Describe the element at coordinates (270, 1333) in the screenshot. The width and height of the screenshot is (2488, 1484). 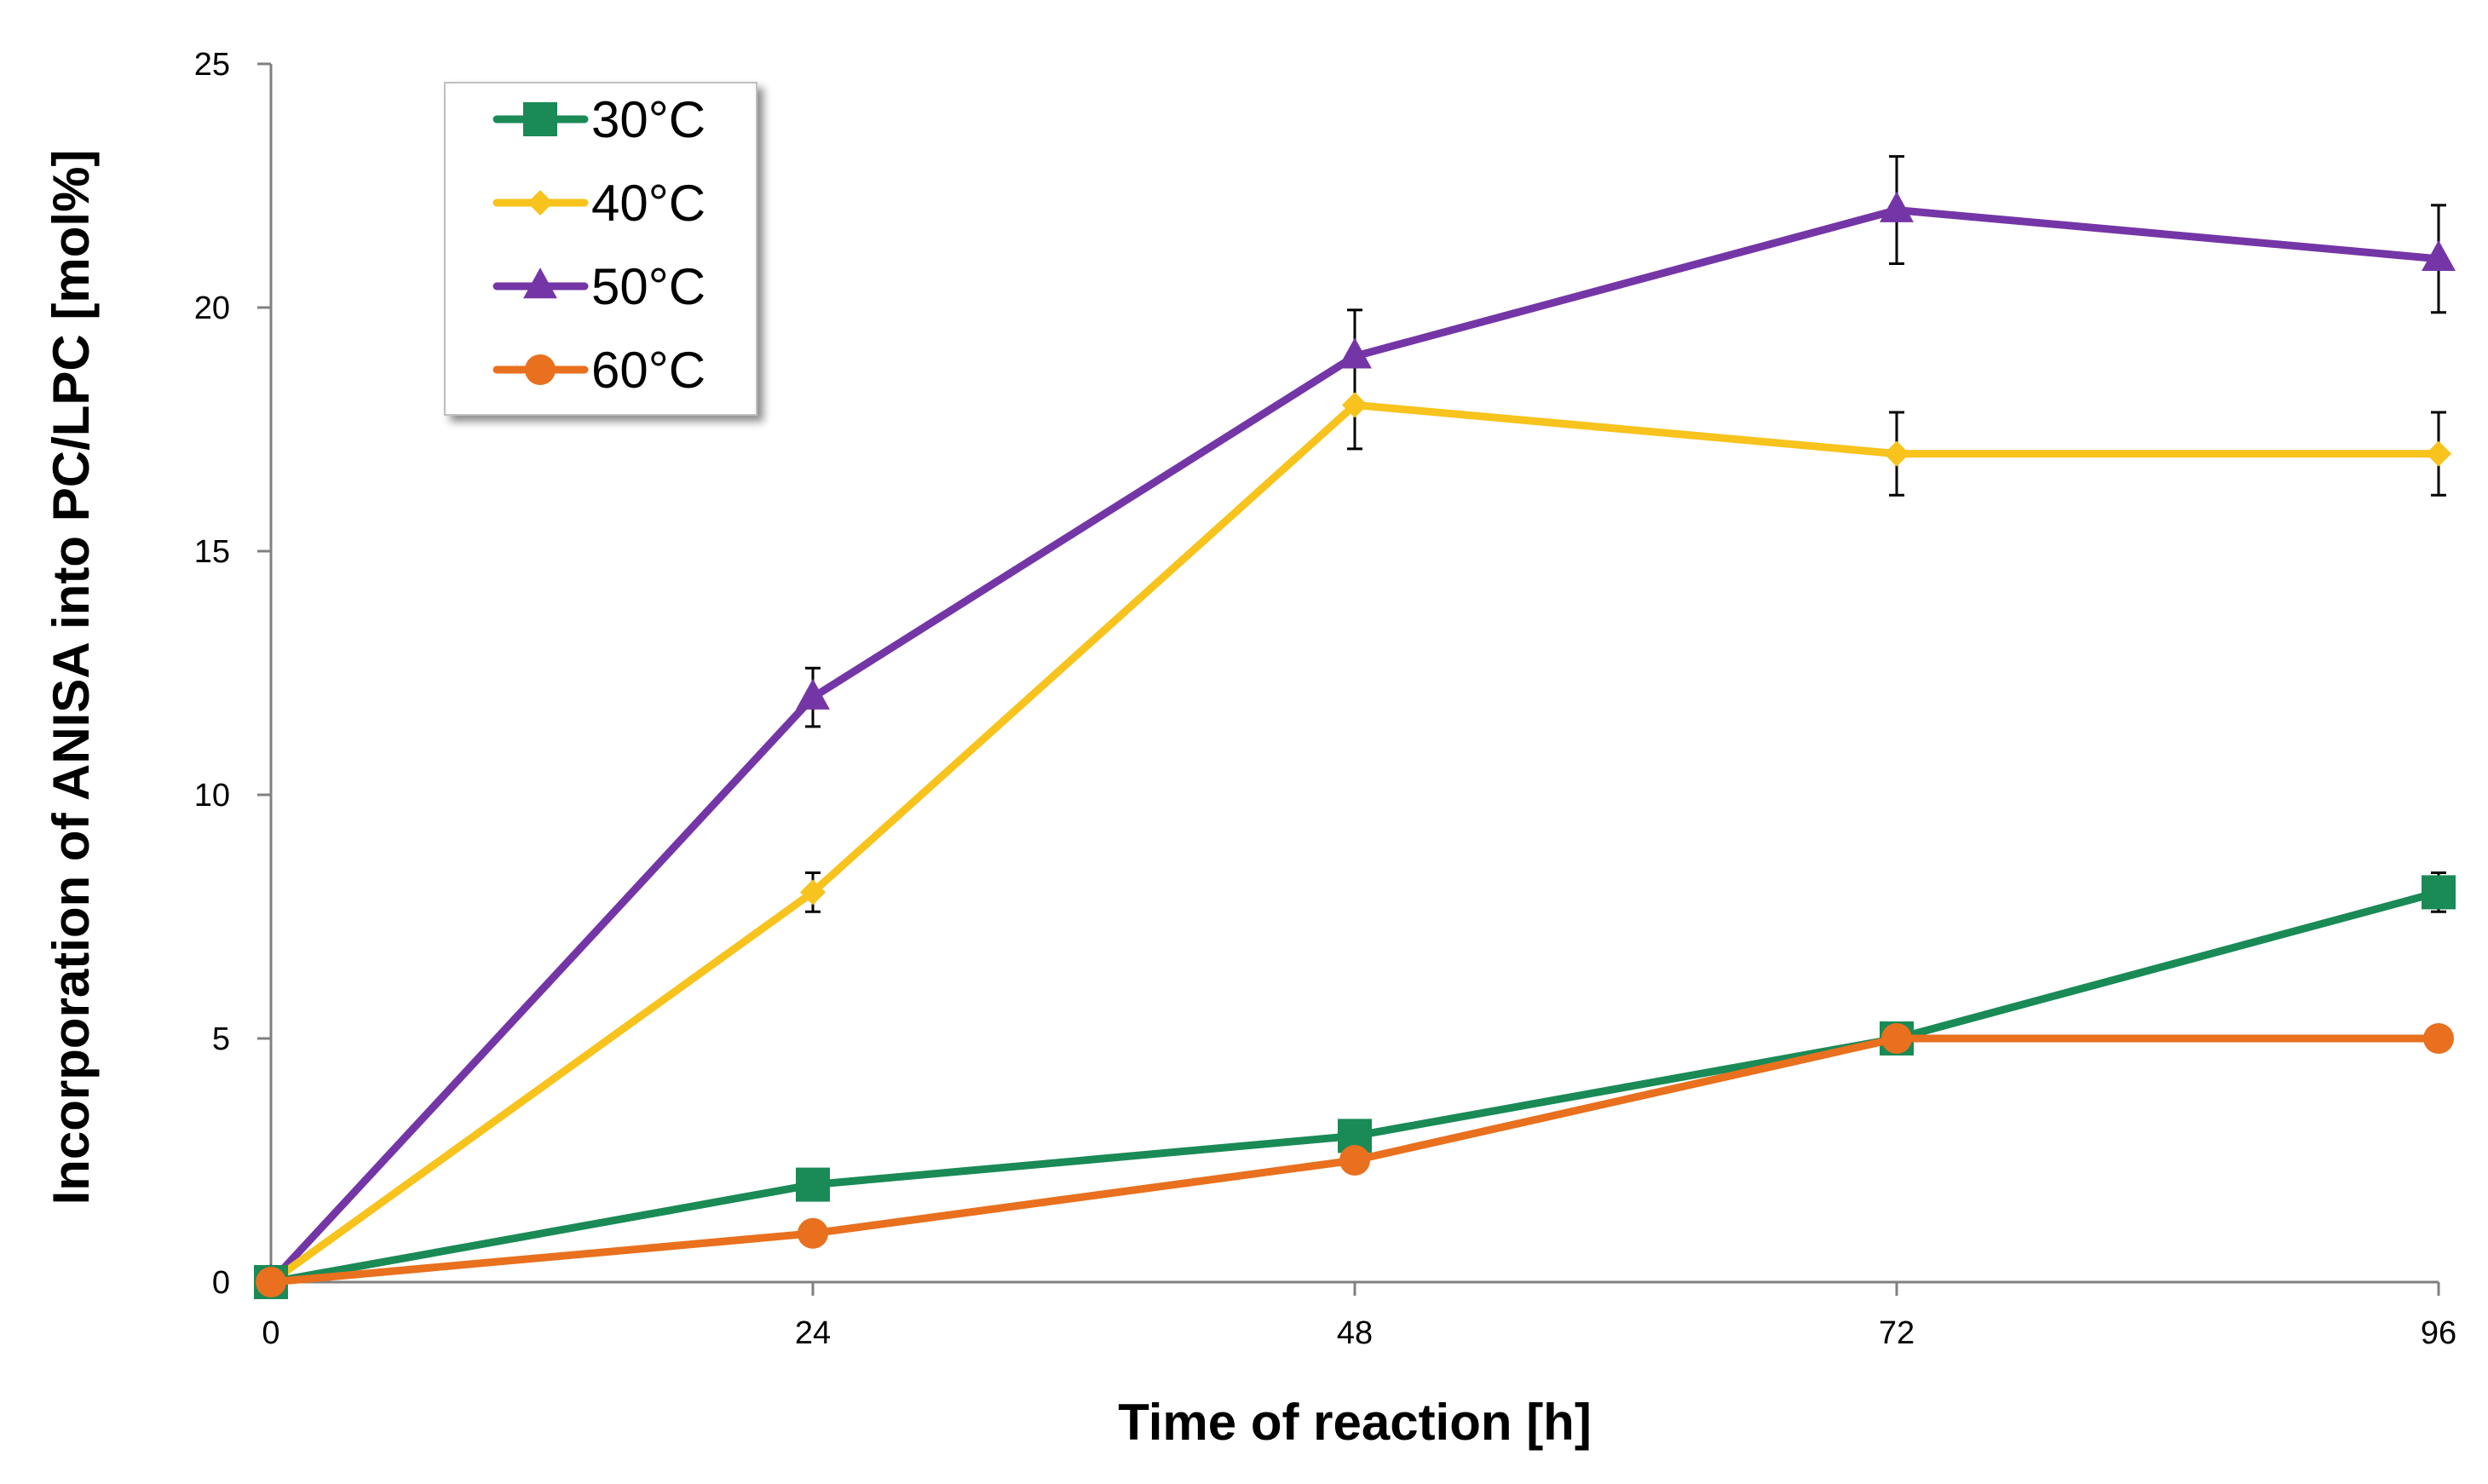
I see `x-tick-label: 0` at that location.